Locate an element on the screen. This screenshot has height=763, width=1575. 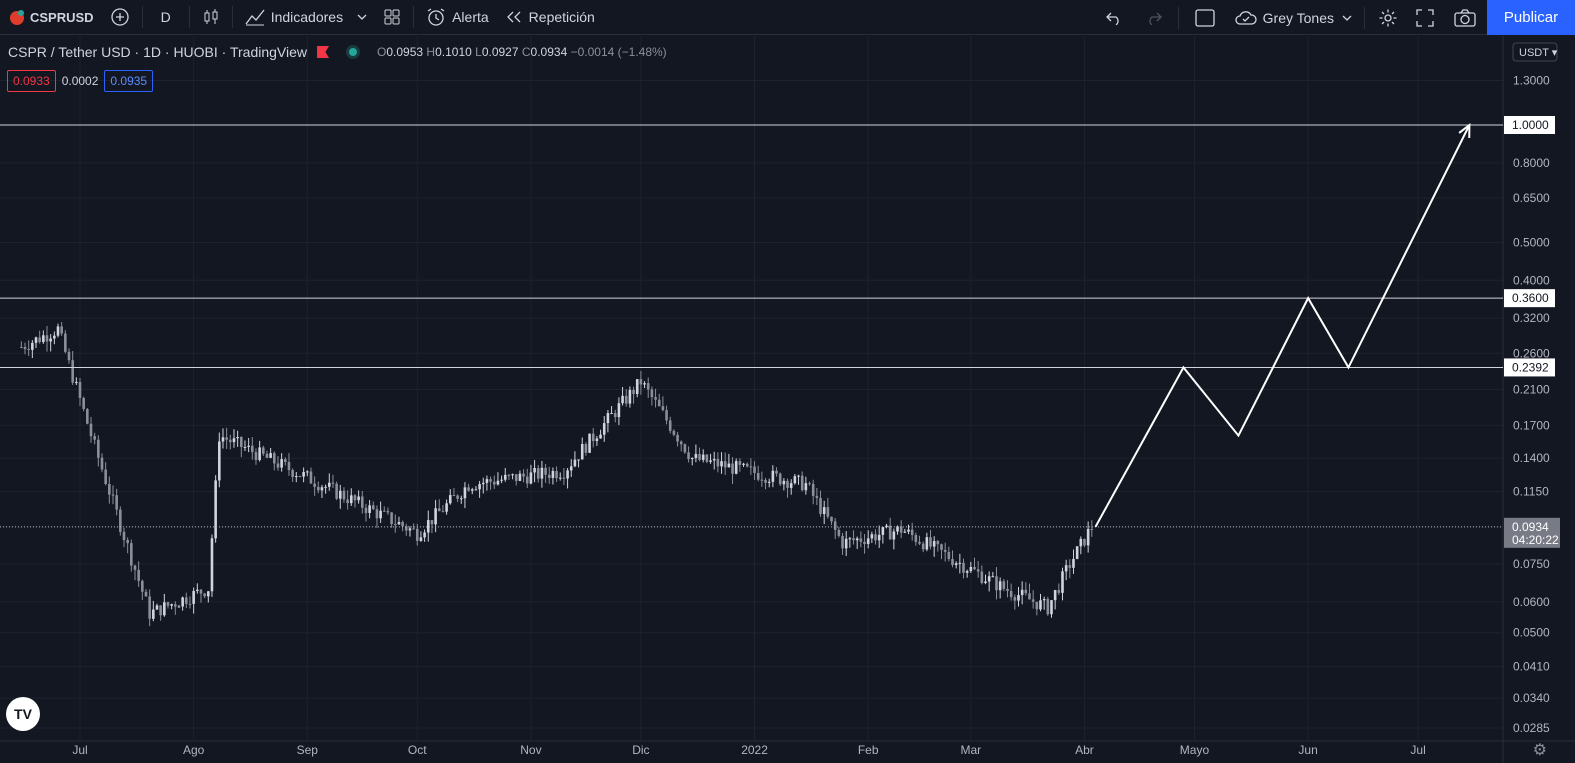
open-label: O is located at coordinates (382, 52).